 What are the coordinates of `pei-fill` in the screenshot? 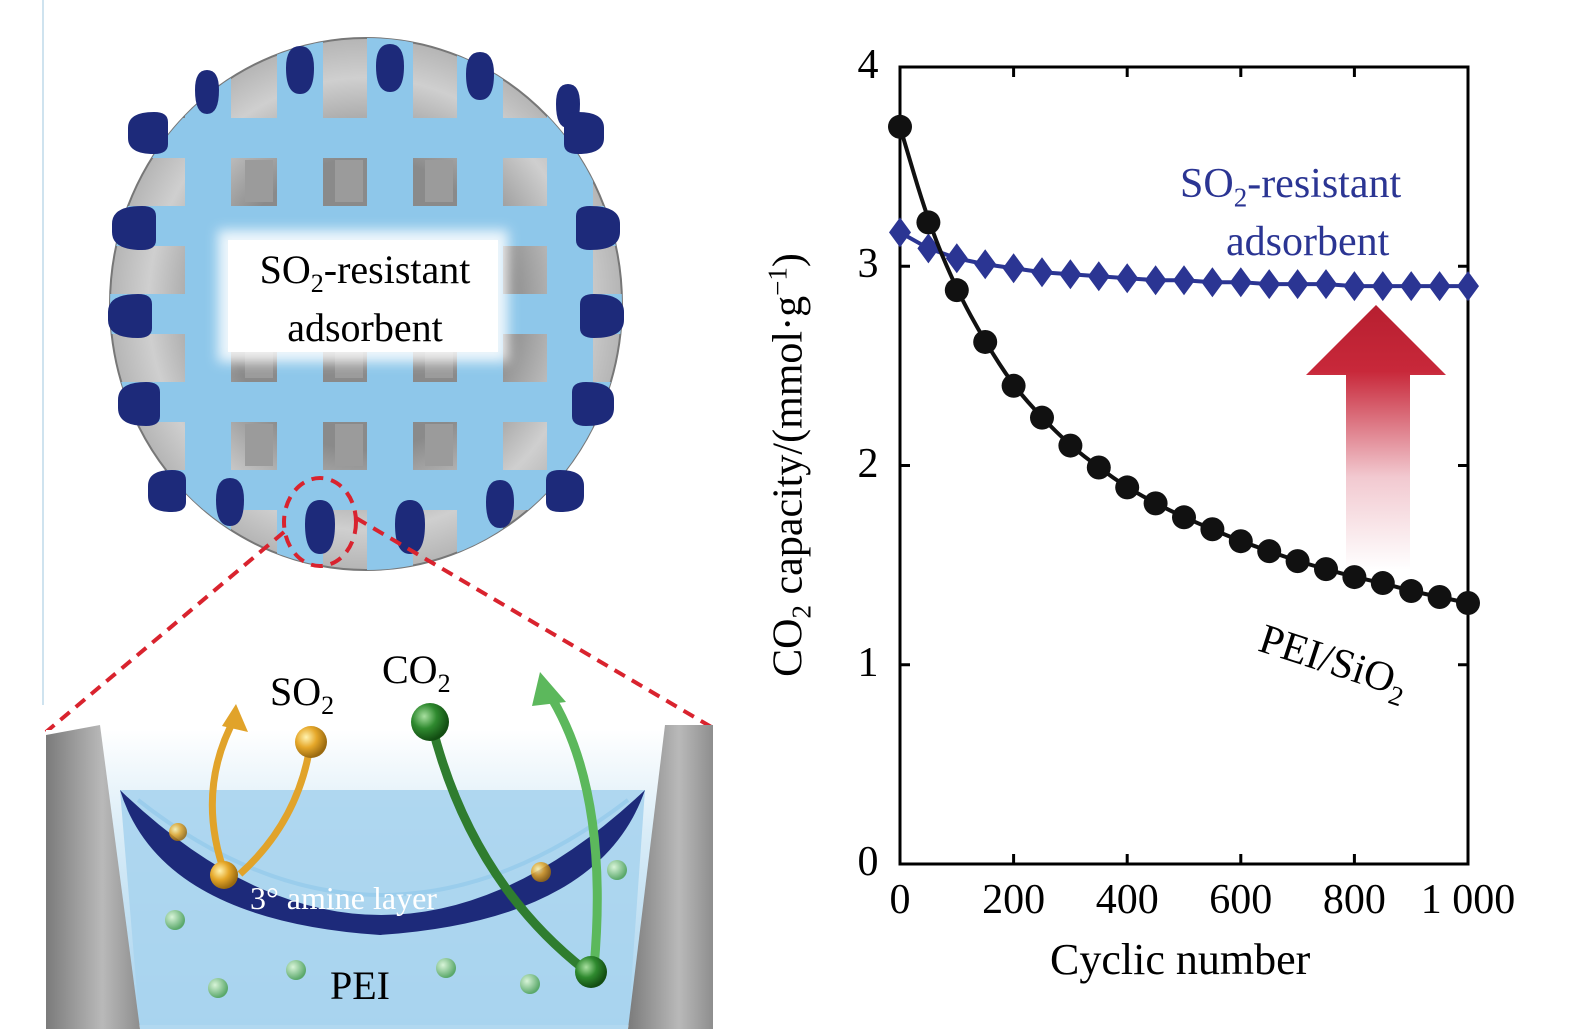 It's located at (382, 909).